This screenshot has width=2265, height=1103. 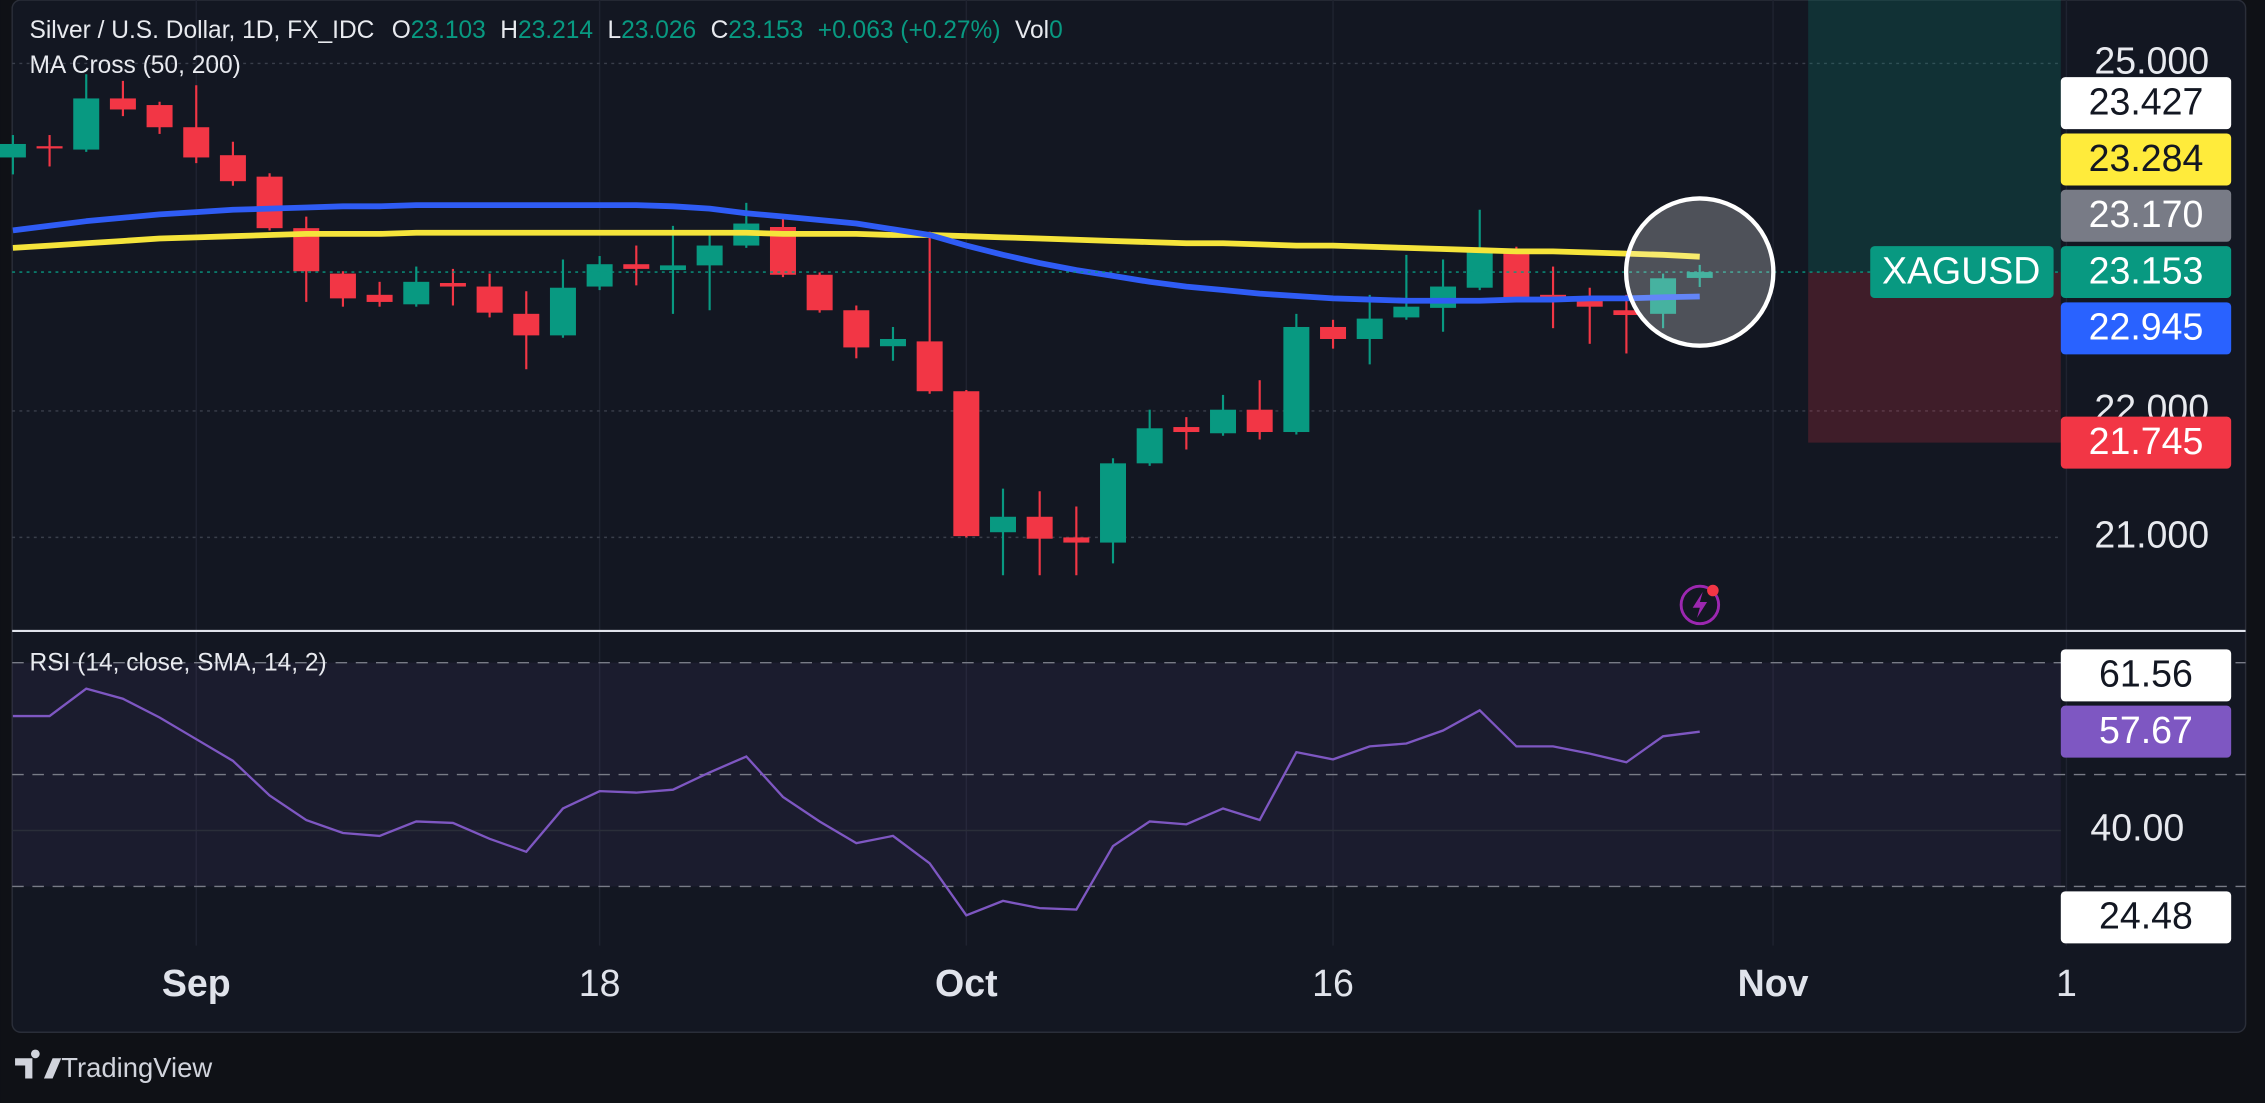 What do you see at coordinates (509, 30) in the screenshot?
I see `ohlc-label: H` at bounding box center [509, 30].